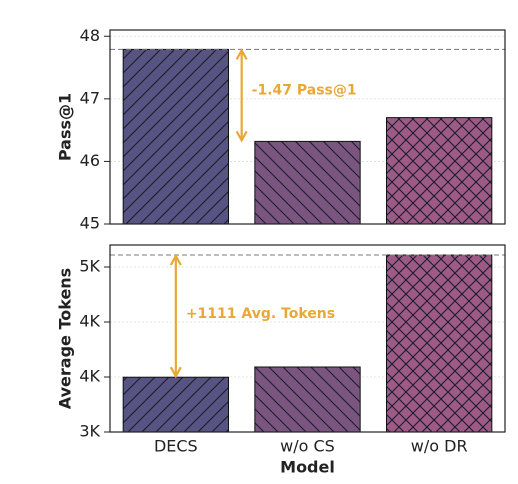  I want to click on y-tick-label: 5K, so click(89, 266).